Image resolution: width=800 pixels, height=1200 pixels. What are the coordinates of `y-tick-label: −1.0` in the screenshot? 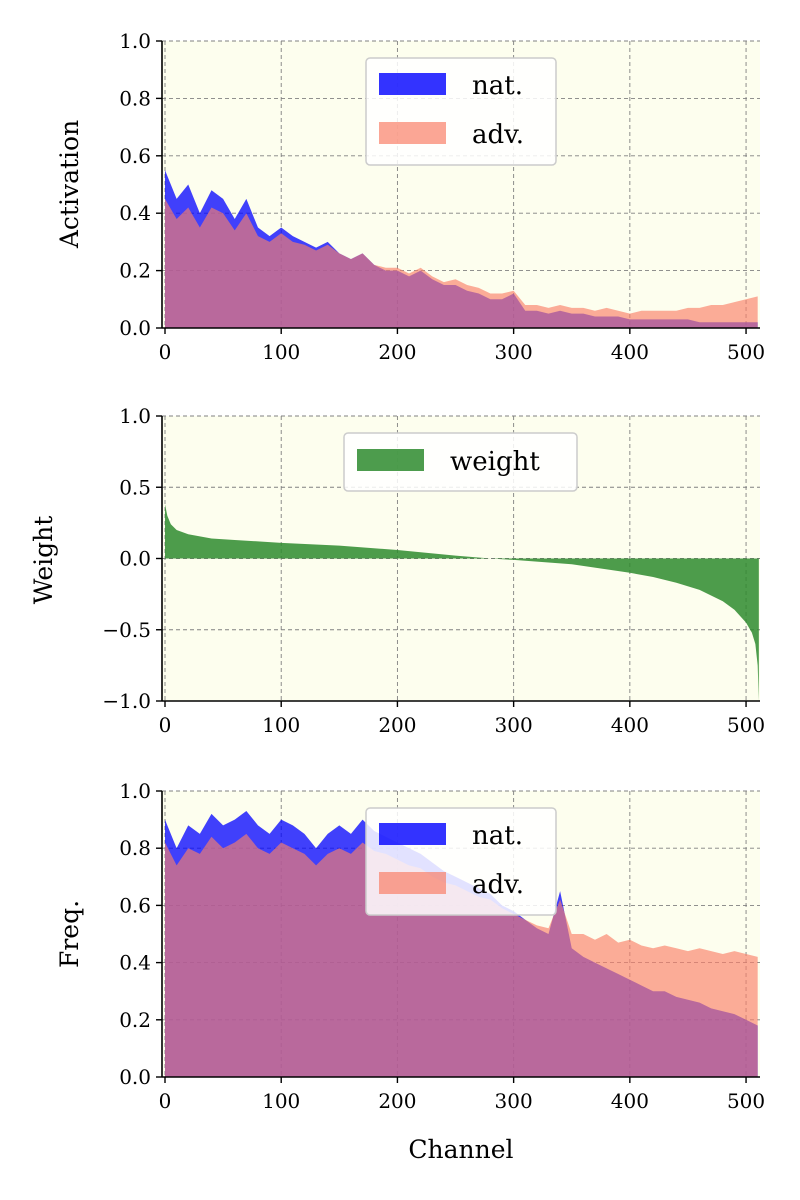 It's located at (126, 701).